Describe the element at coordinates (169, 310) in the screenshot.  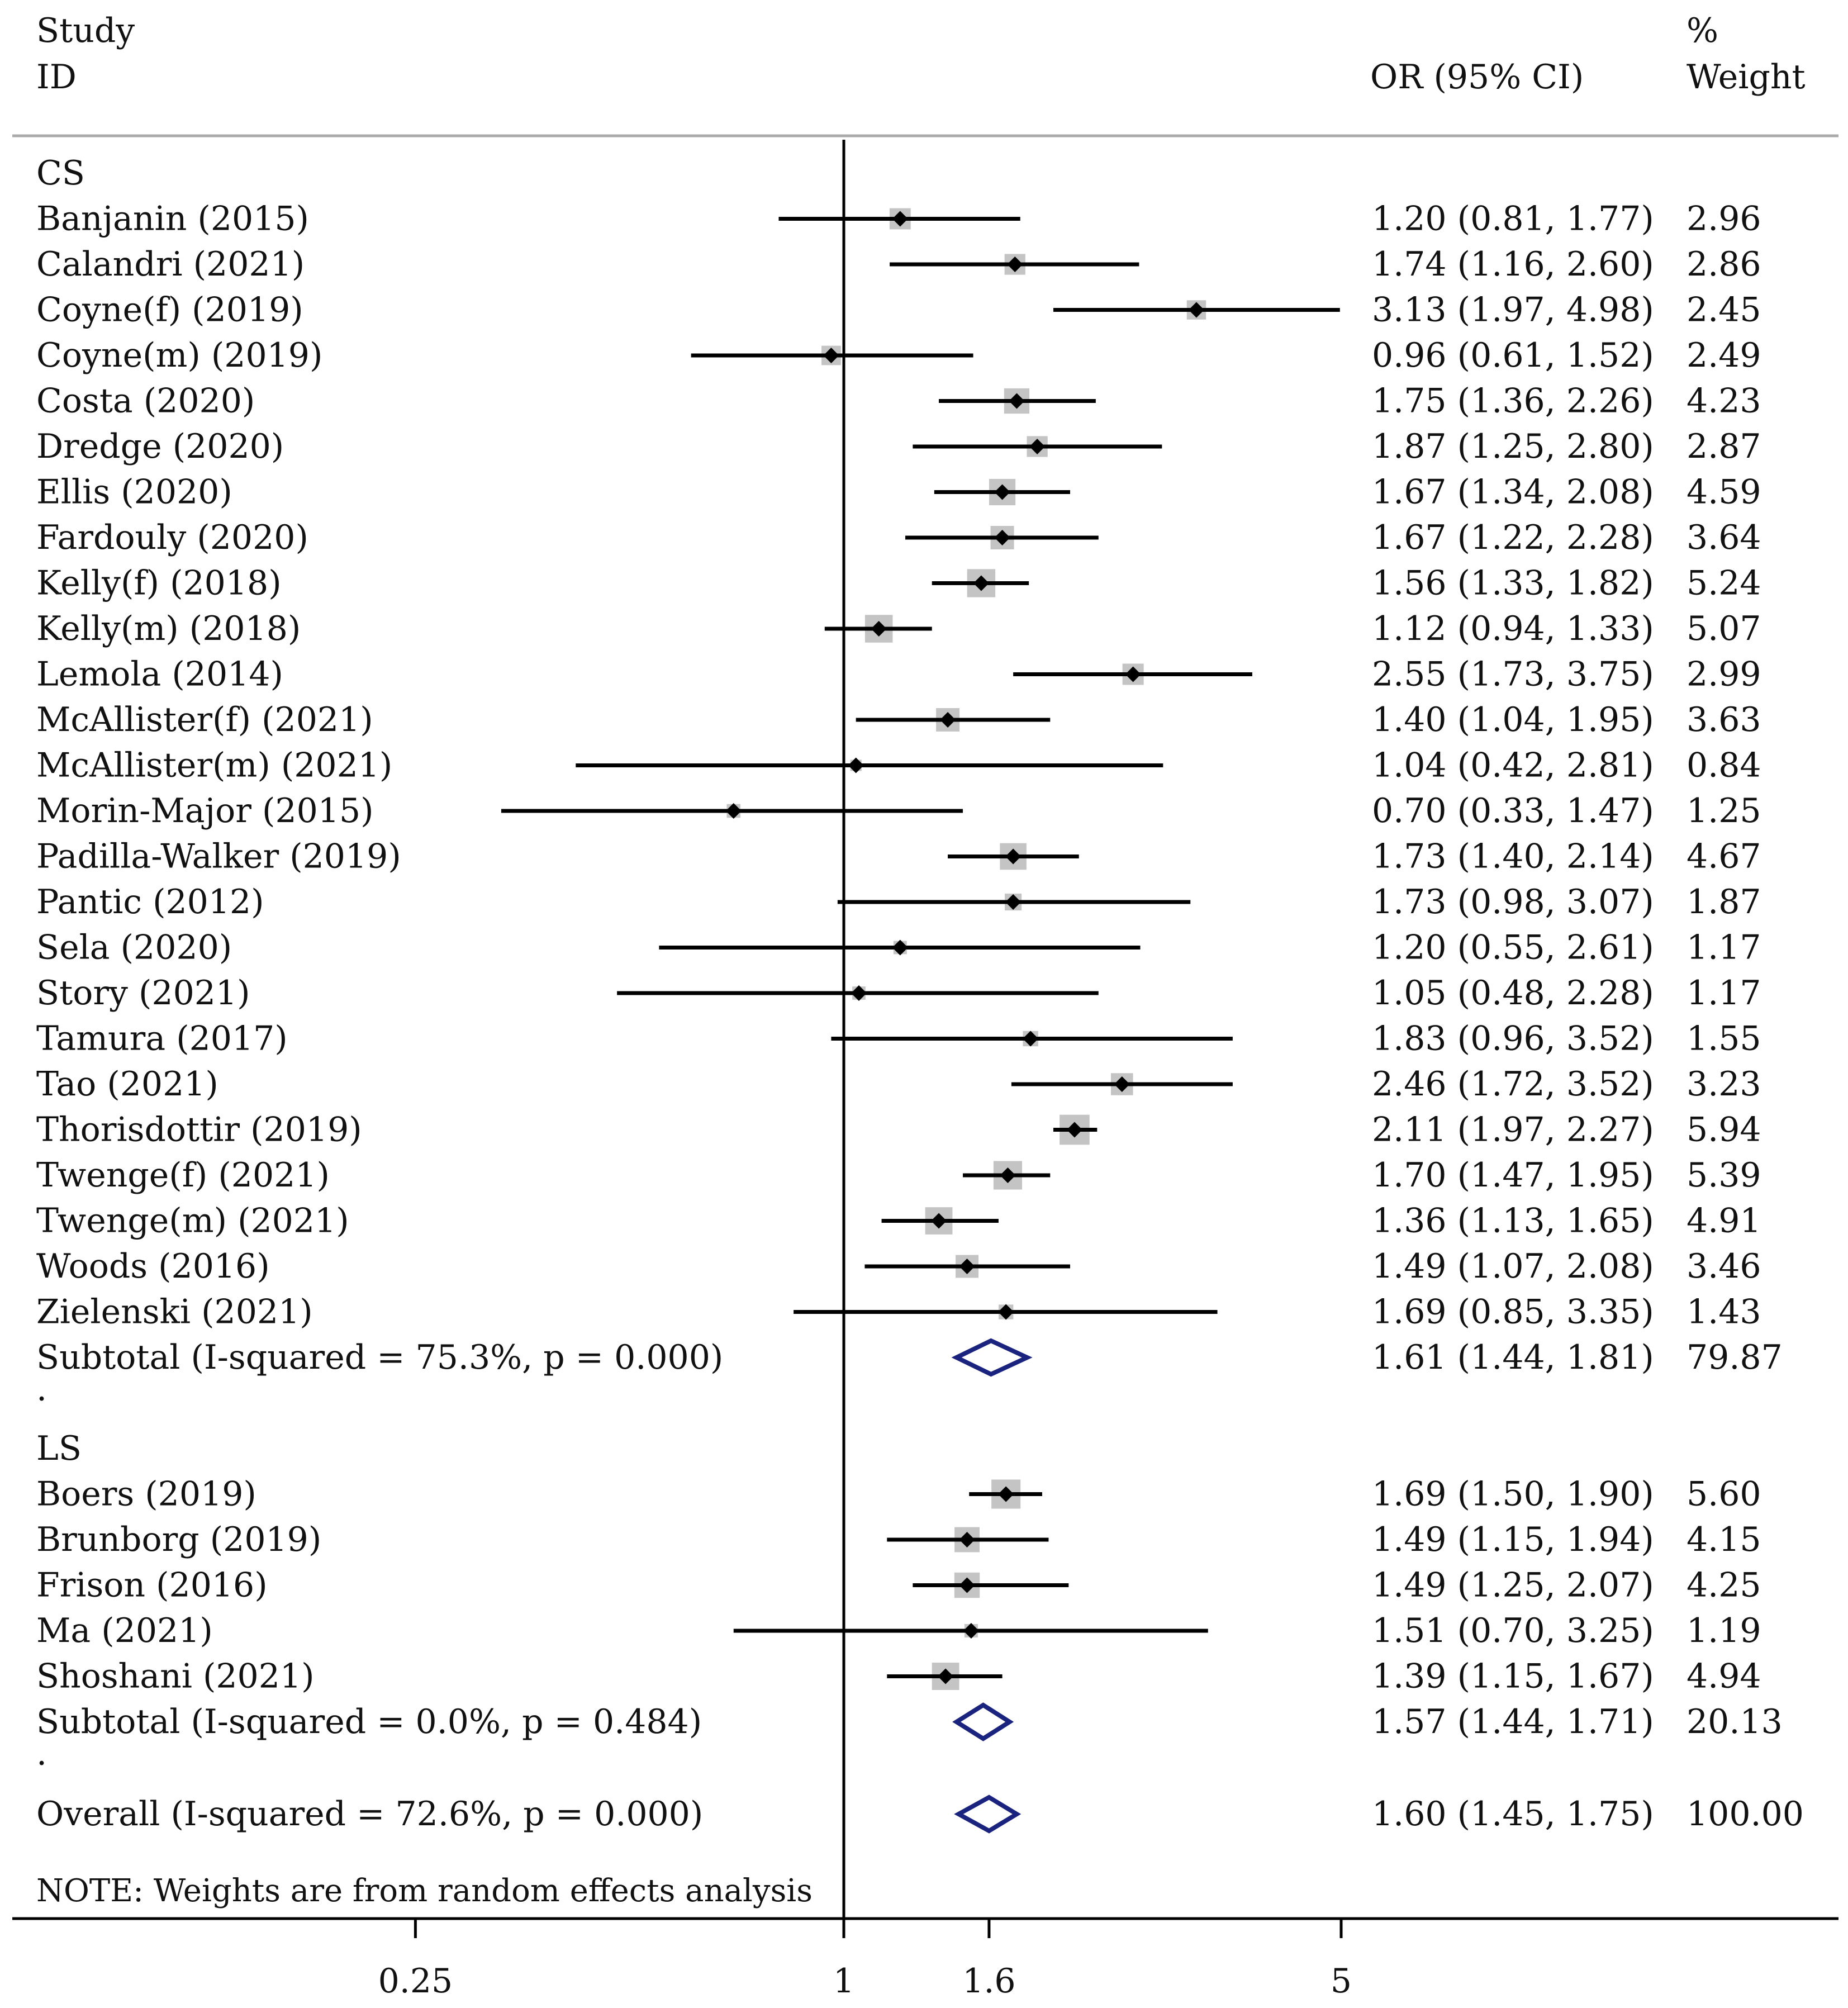
I see `study-label: Coyne(f) (2019)` at that location.